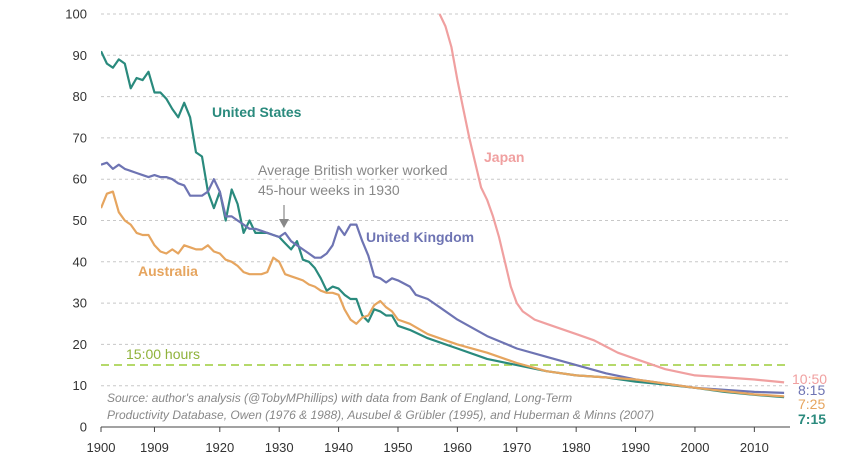 This screenshot has width=867, height=475. I want to click on annotation-arrow-head, so click(284, 223).